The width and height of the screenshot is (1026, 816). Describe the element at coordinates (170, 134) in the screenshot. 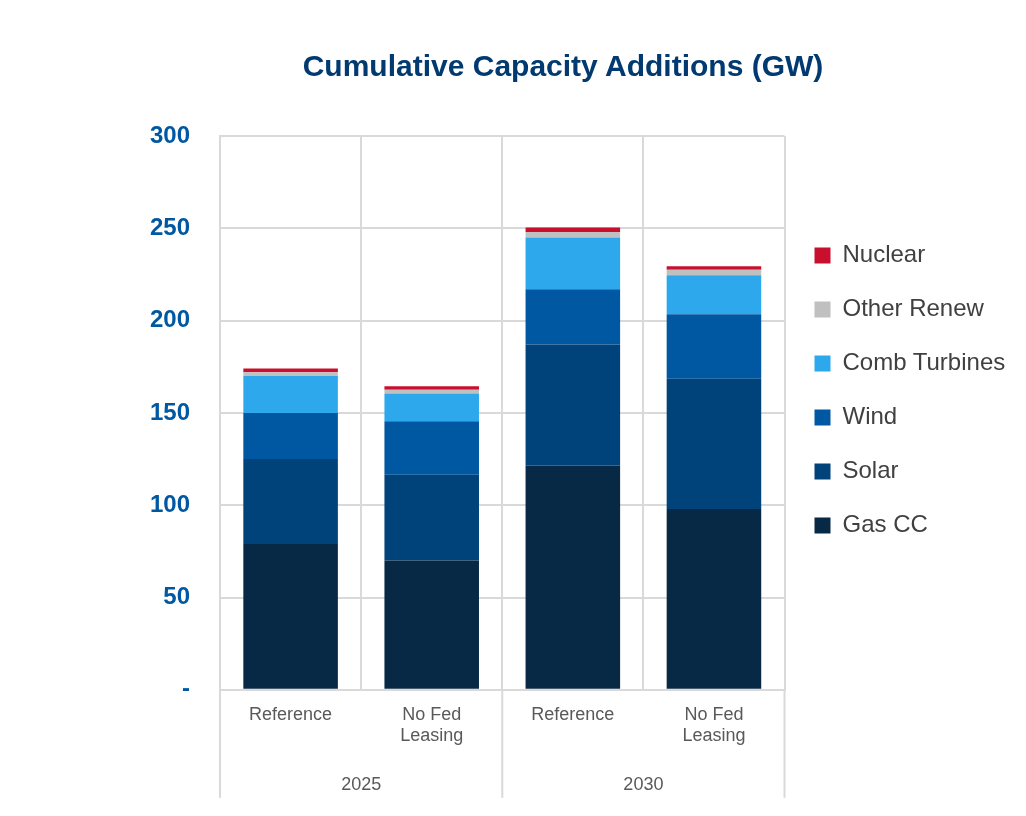

I see `y-tick-label: 300` at that location.